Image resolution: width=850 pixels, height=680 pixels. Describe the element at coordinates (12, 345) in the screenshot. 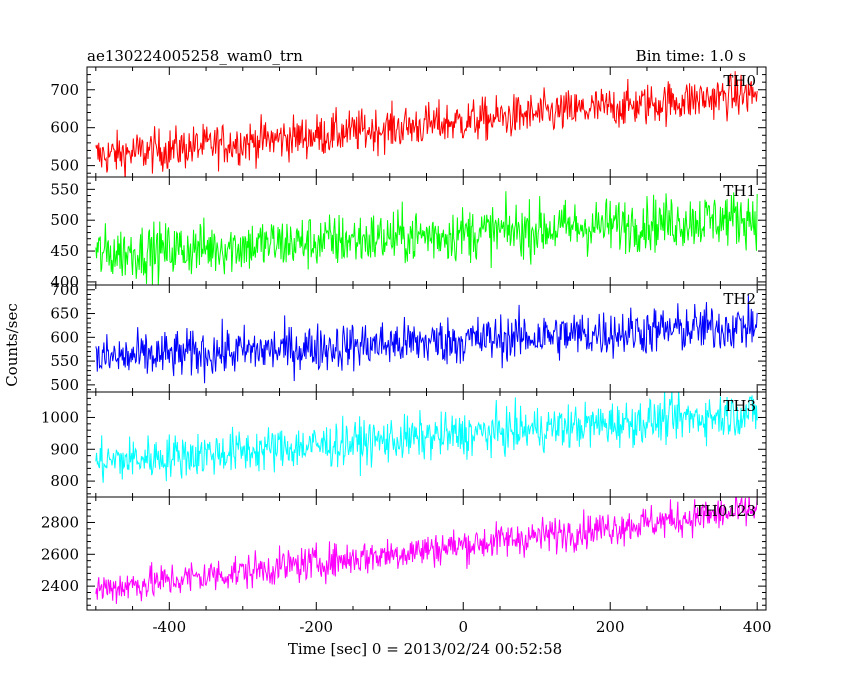

I see `y-axis-label: Counts/sec` at that location.